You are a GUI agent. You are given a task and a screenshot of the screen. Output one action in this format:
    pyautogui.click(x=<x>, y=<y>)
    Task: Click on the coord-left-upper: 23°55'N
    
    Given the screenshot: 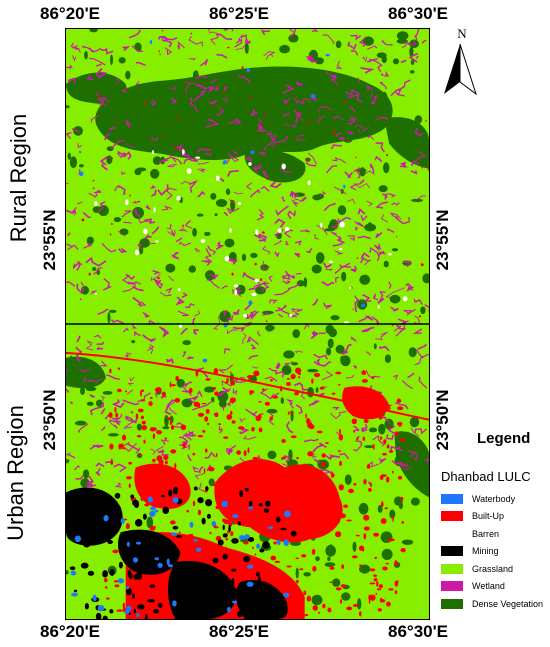 What is the action you would take?
    pyautogui.click(x=49, y=240)
    